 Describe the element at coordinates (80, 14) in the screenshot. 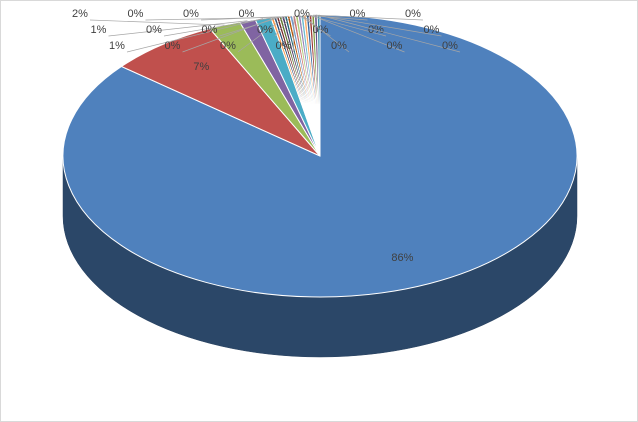

I see `data-label: 2%` at that location.